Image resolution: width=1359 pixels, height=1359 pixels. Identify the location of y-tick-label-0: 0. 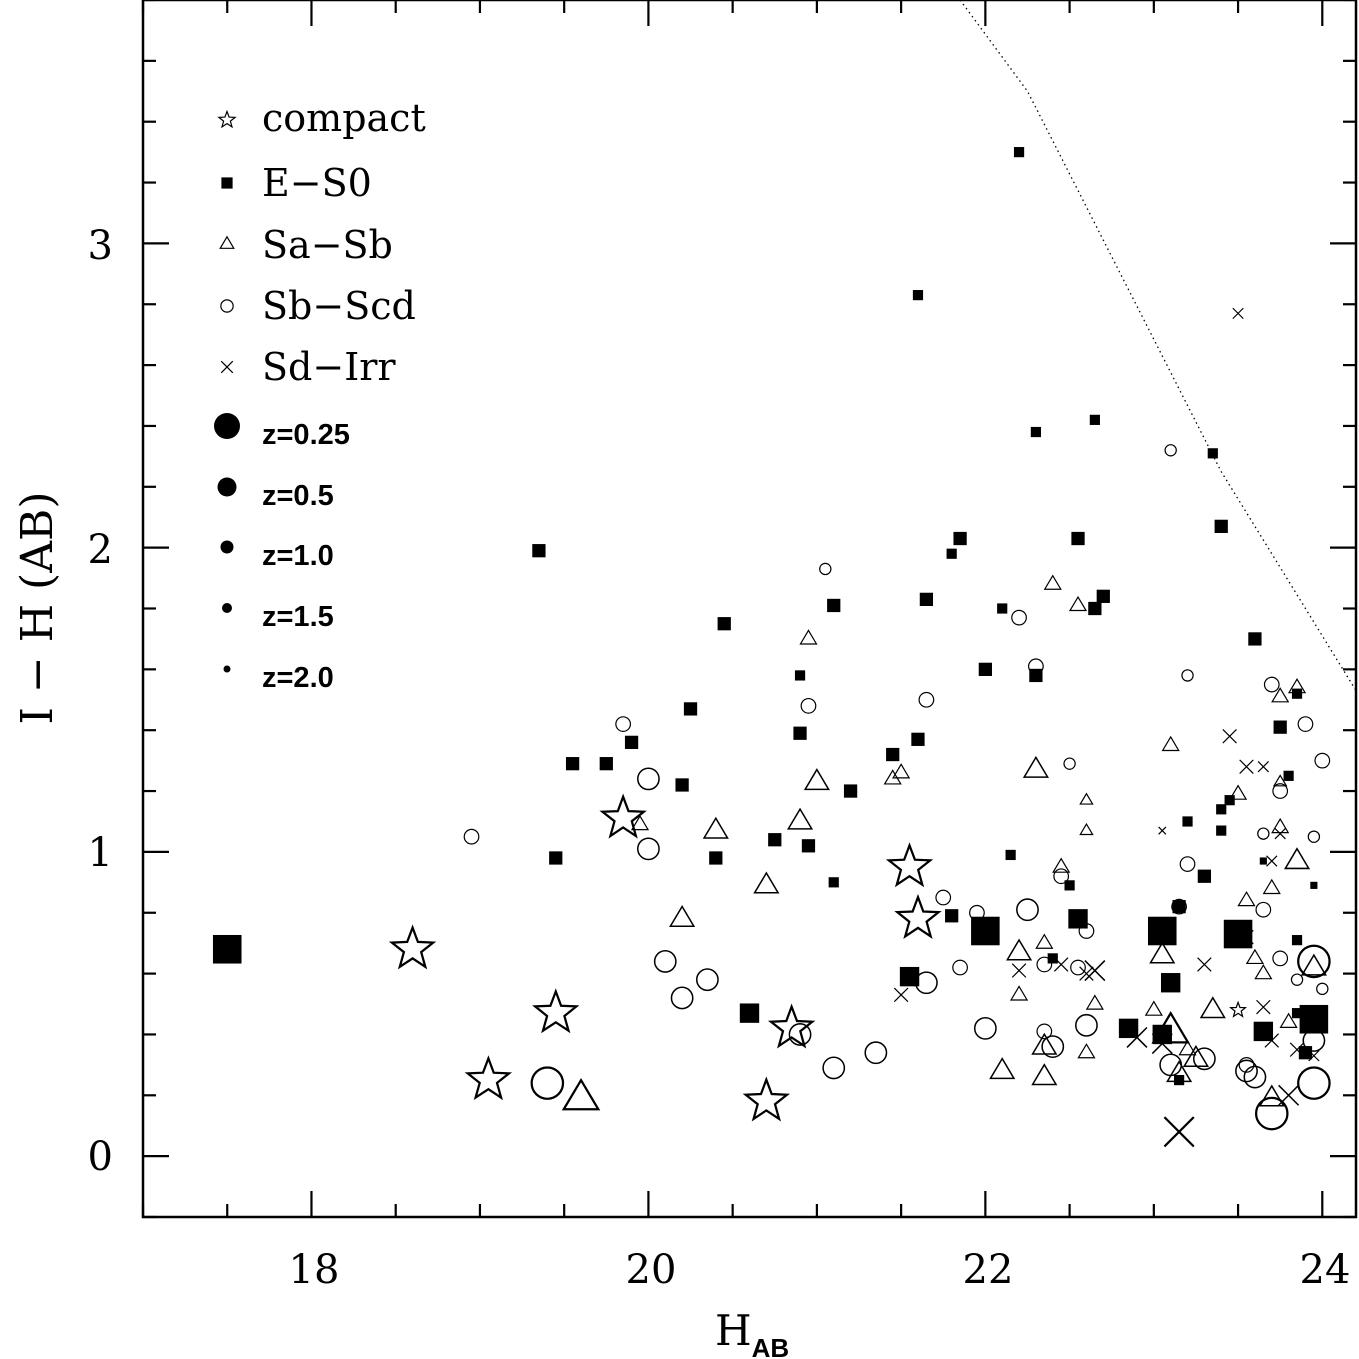
(100, 1157).